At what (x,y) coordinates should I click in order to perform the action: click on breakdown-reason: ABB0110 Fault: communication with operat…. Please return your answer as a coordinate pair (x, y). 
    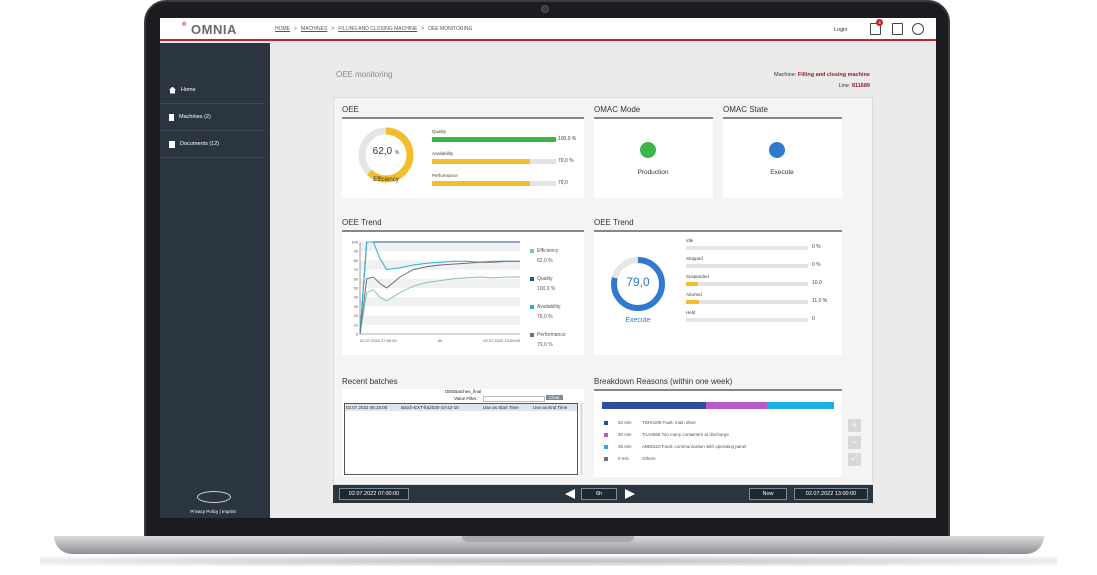
    Looking at the image, I should click on (694, 446).